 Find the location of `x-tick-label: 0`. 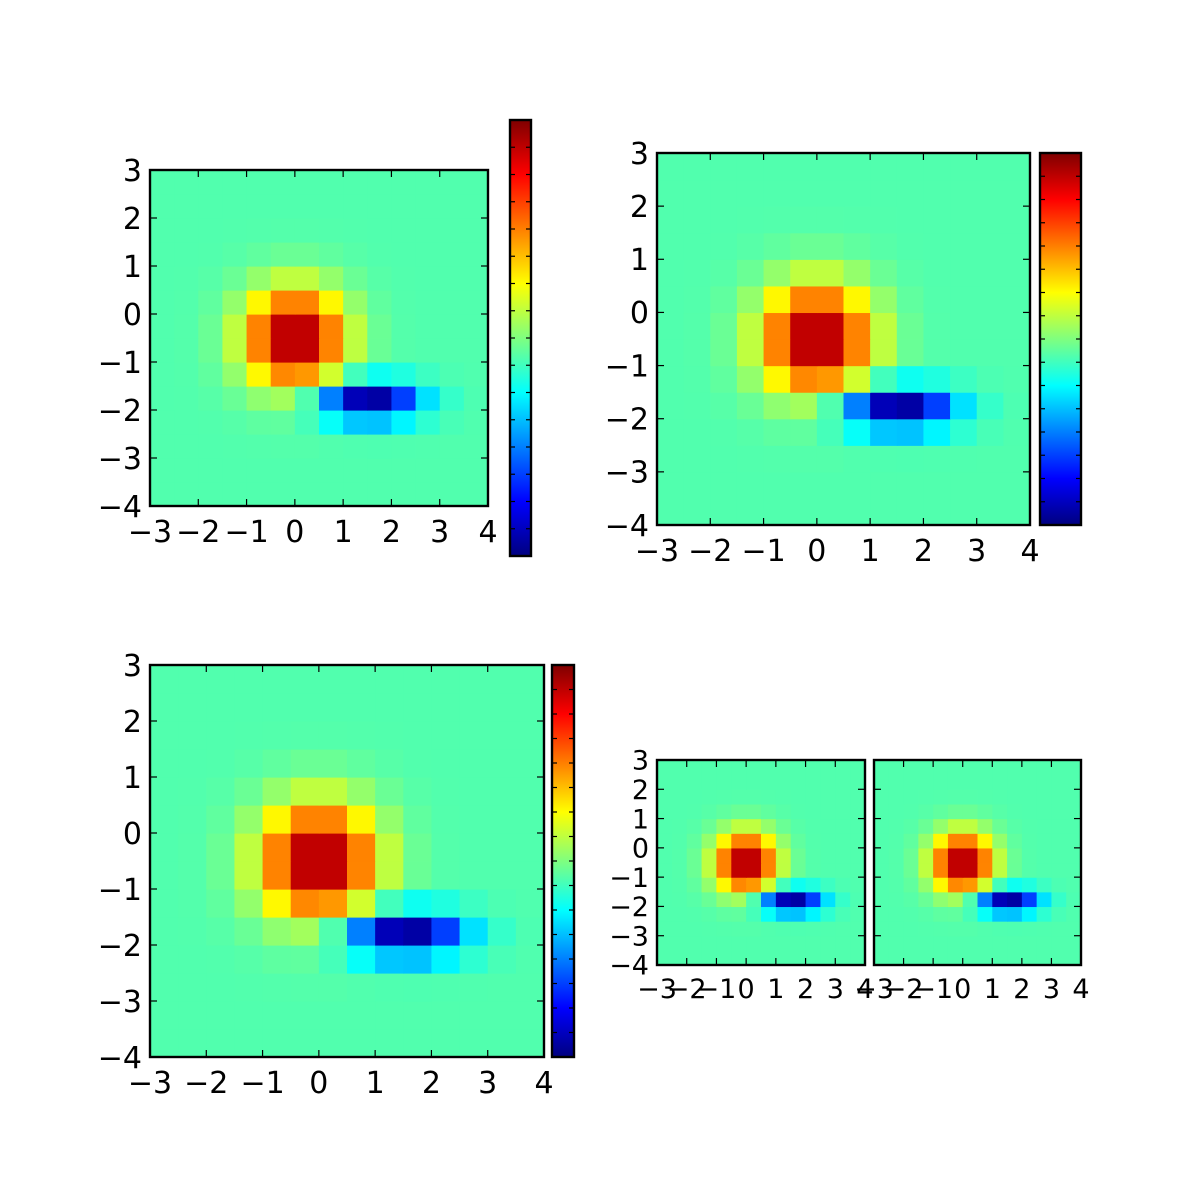

x-tick-label: 0 is located at coordinates (294, 532).